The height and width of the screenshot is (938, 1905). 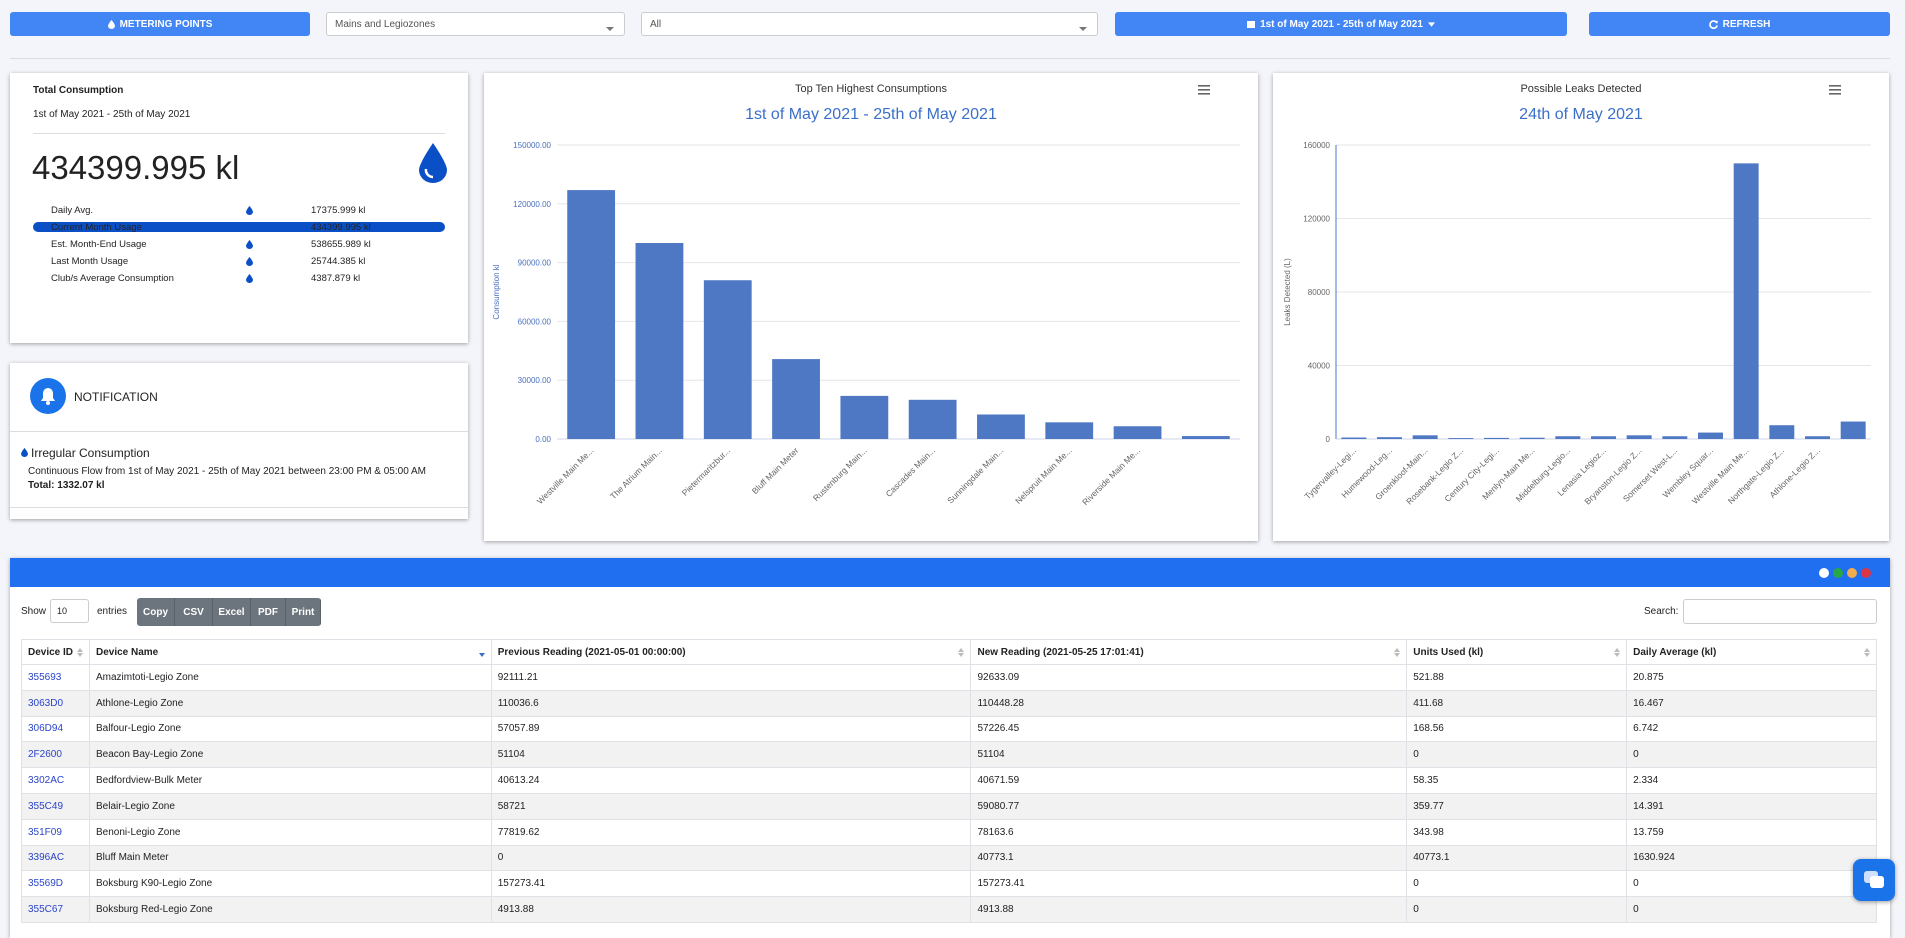 What do you see at coordinates (731, 832) in the screenshot?
I see `table-cell: 77819.62` at bounding box center [731, 832].